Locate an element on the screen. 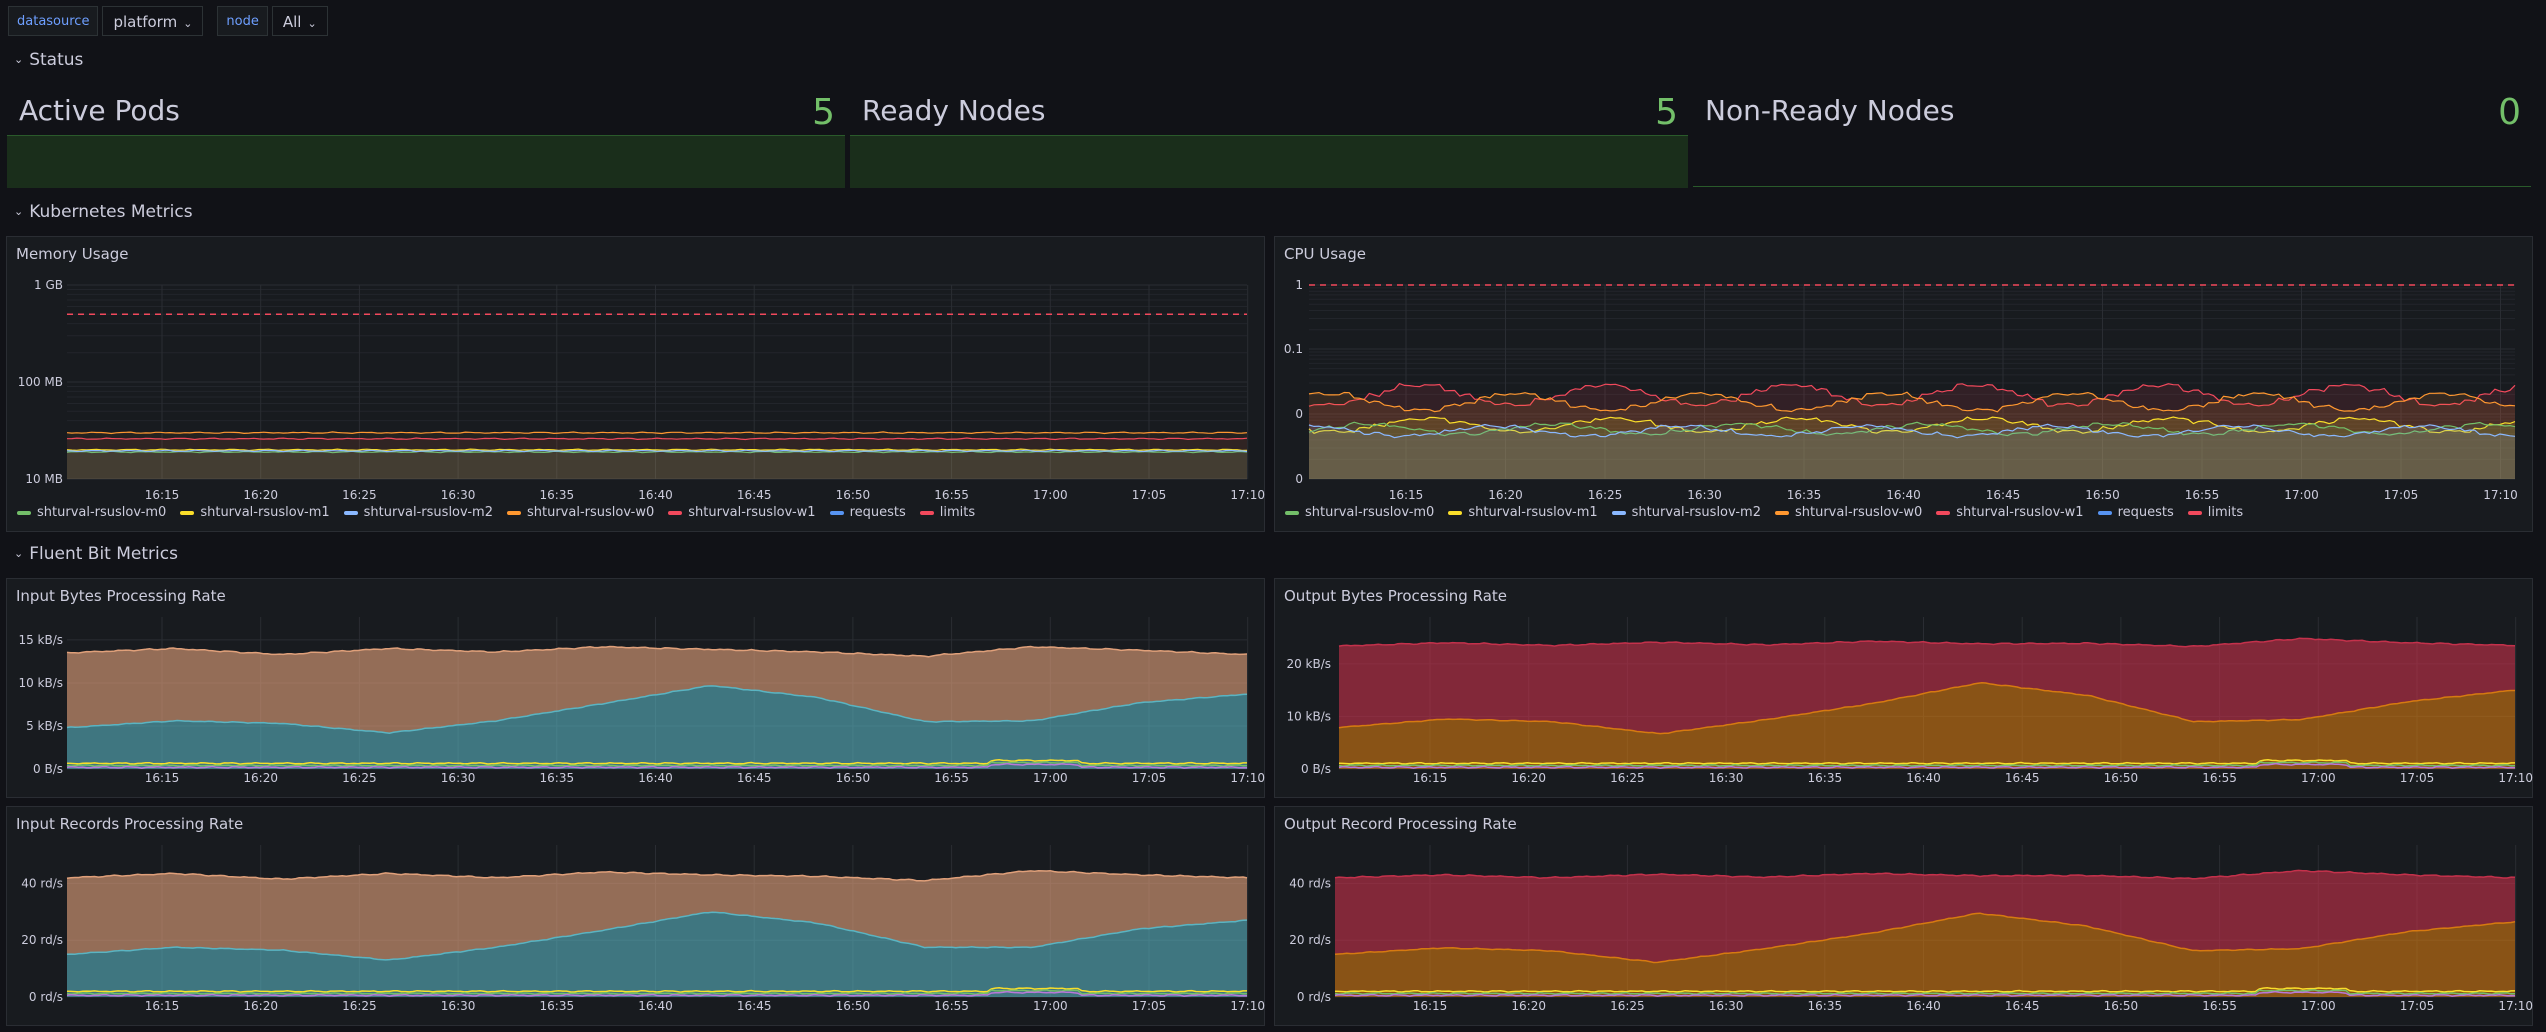  row-fluent-bit-metrics: ⌄ Fluent Bit Metrics is located at coordinates (96, 554).